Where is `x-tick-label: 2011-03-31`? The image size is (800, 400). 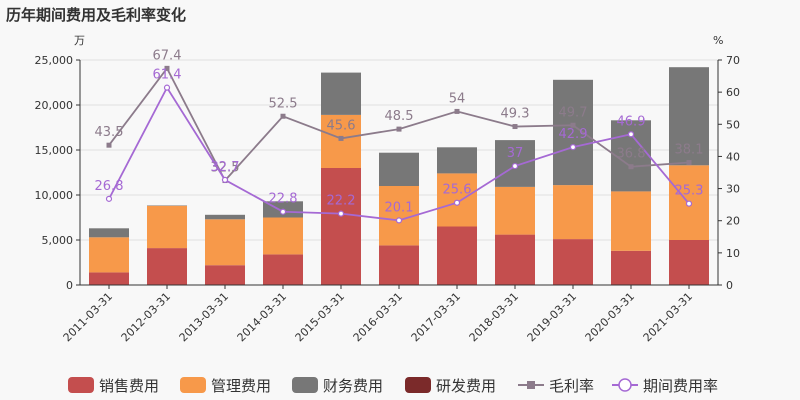
x-tick-label: 2011-03-31 is located at coordinates (88, 317).